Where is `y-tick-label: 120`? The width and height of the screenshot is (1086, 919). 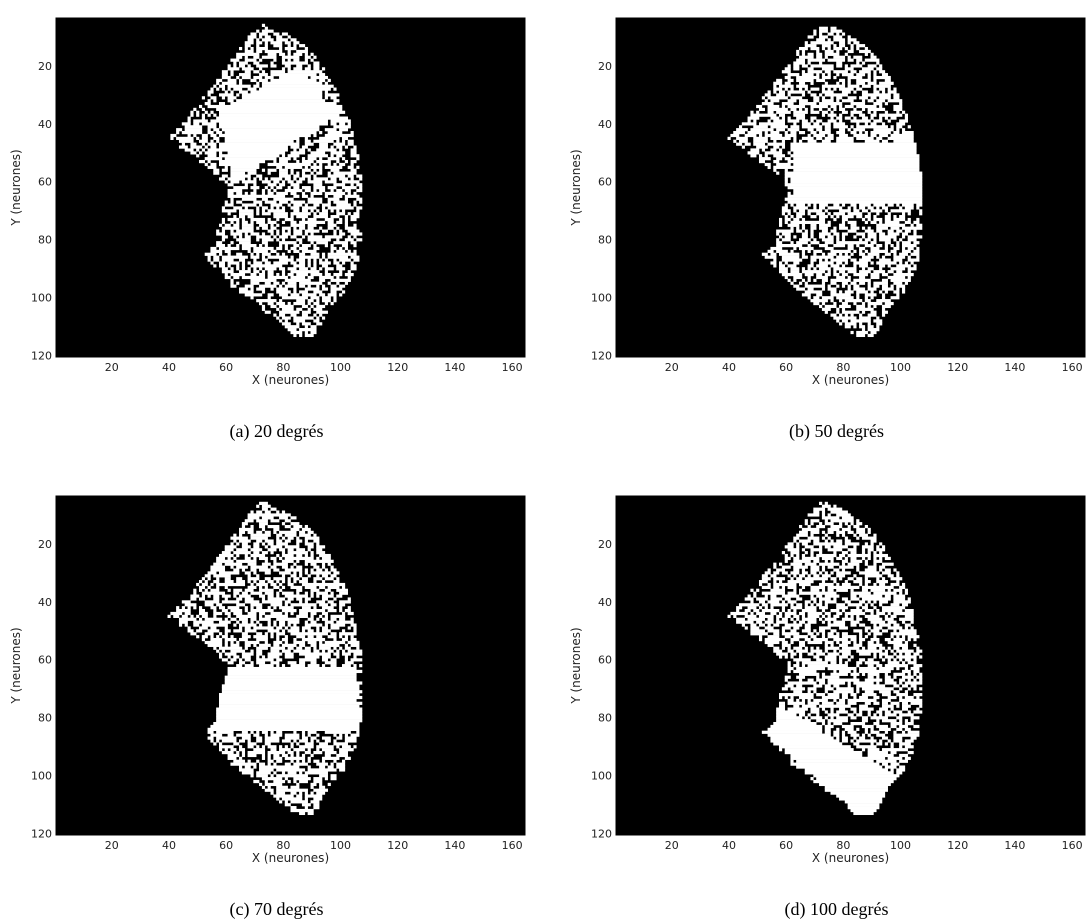 y-tick-label: 120 is located at coordinates (41, 834).